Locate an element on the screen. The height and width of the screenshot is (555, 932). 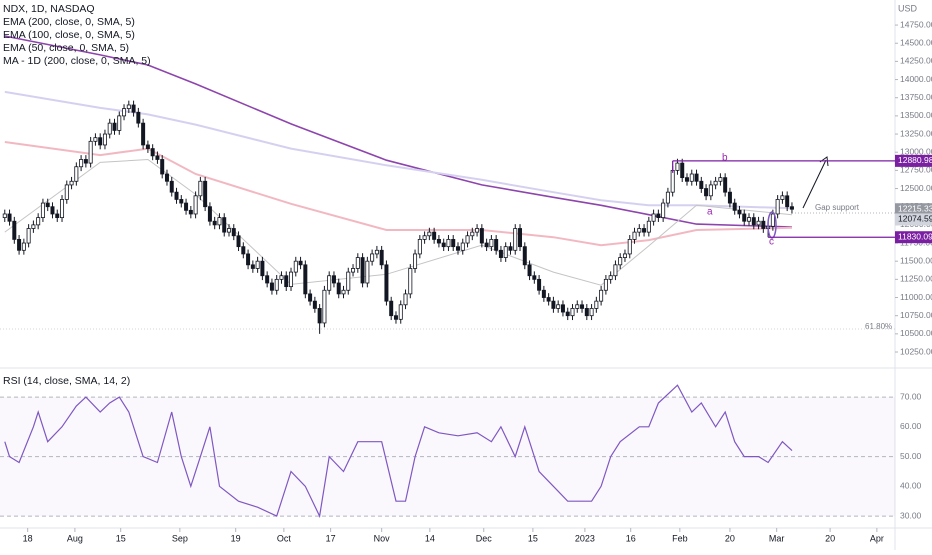
x-tick-label: Aug is located at coordinates (75, 538).